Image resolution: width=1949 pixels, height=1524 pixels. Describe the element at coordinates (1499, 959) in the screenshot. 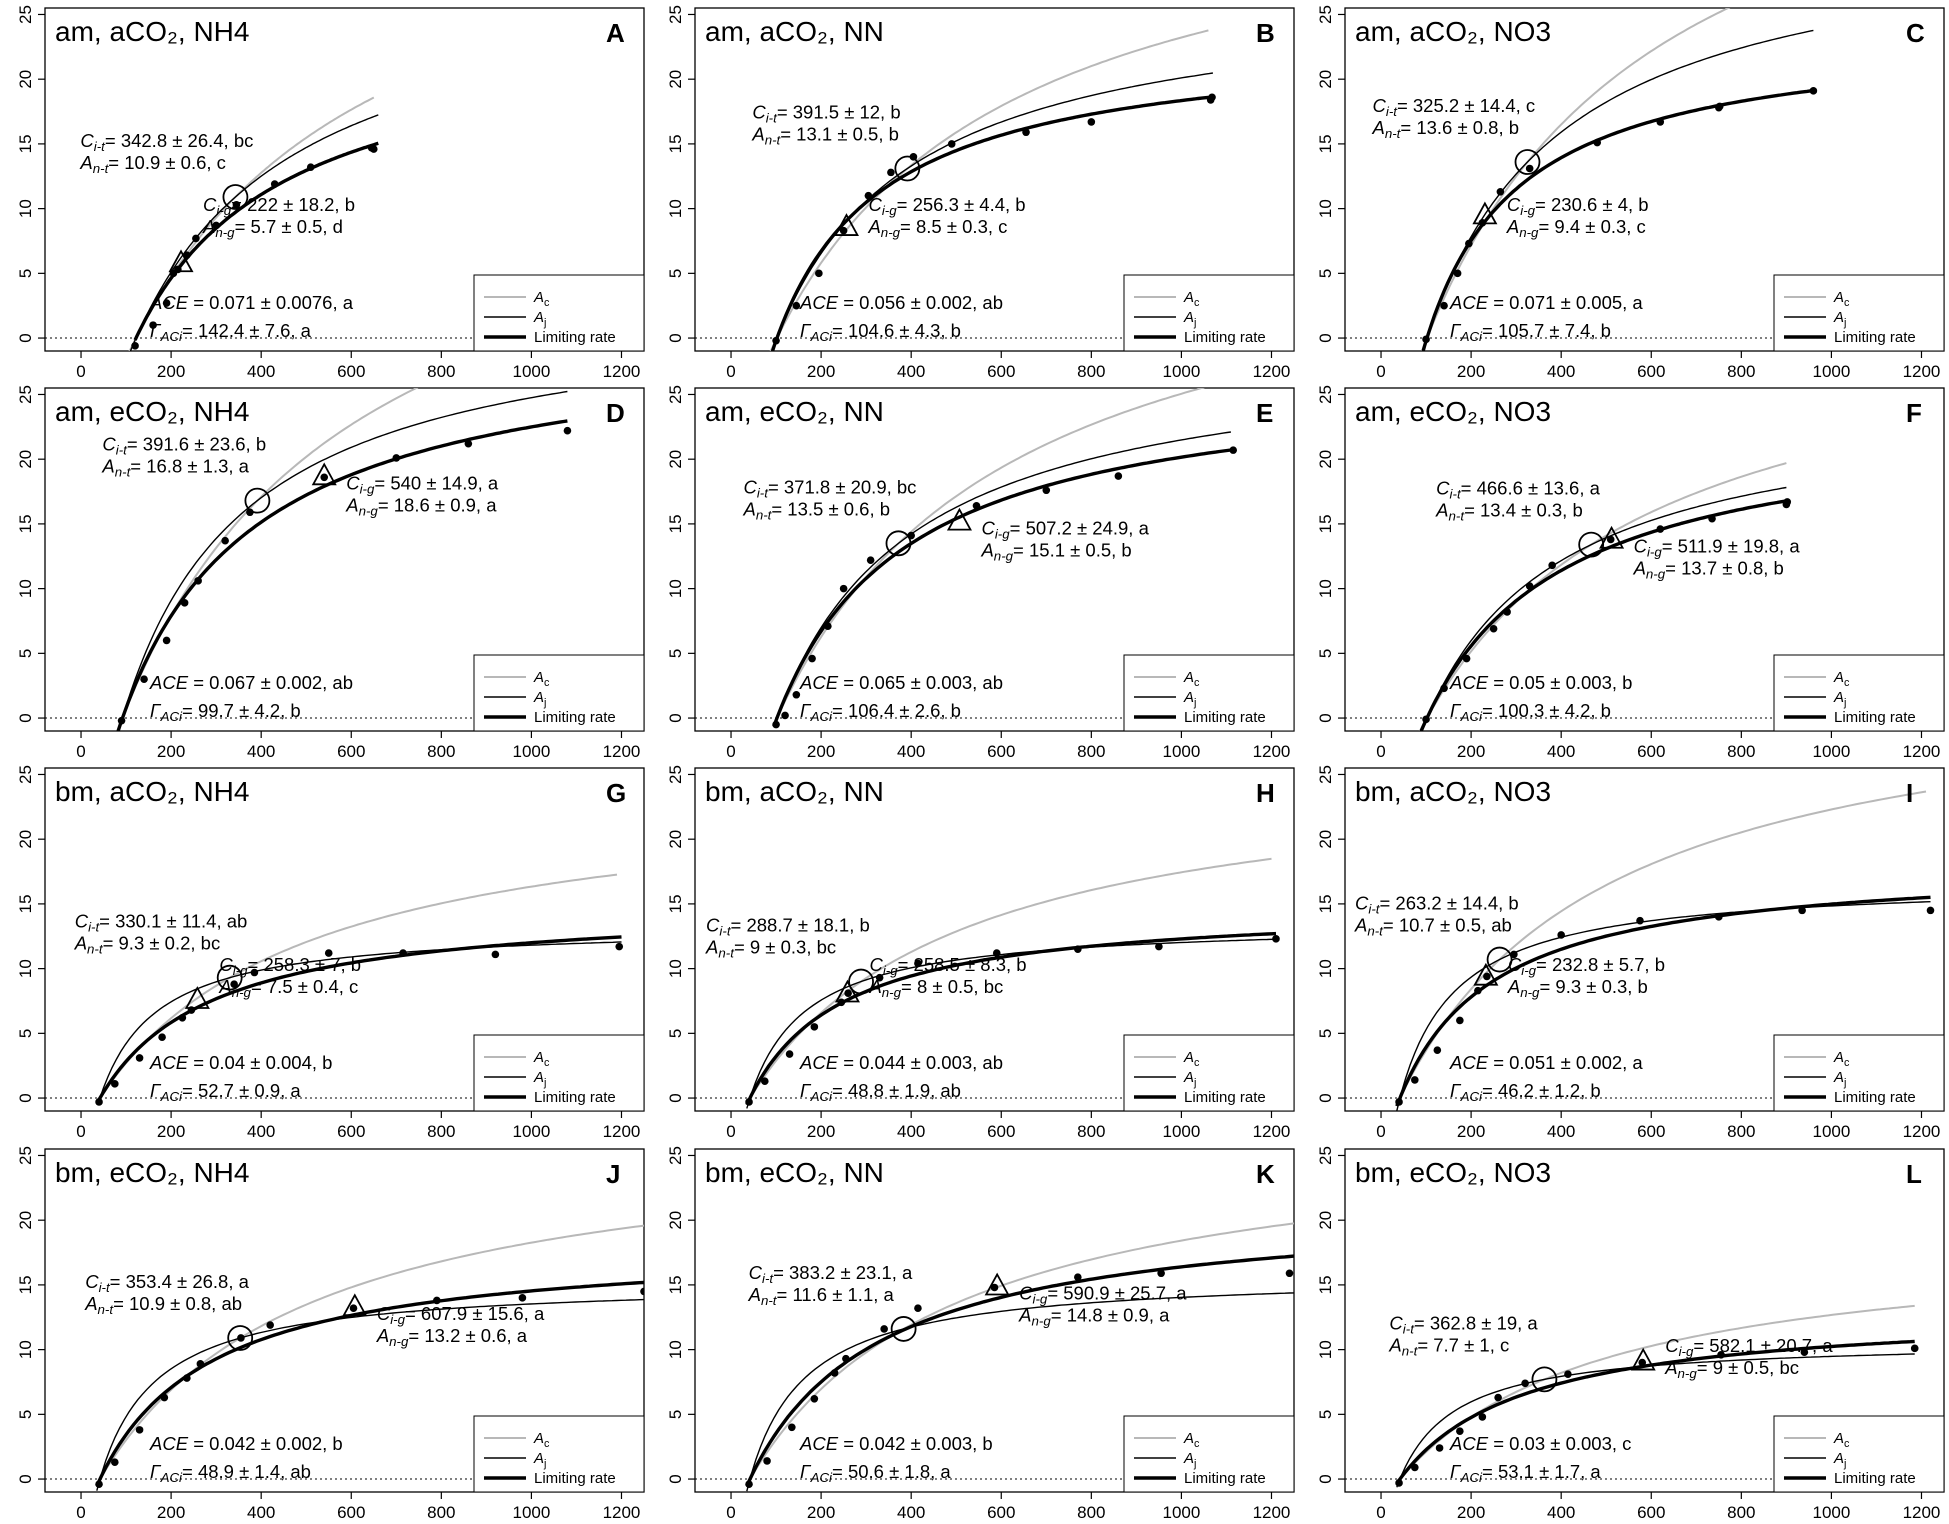

I see `transition-point-circle` at that location.